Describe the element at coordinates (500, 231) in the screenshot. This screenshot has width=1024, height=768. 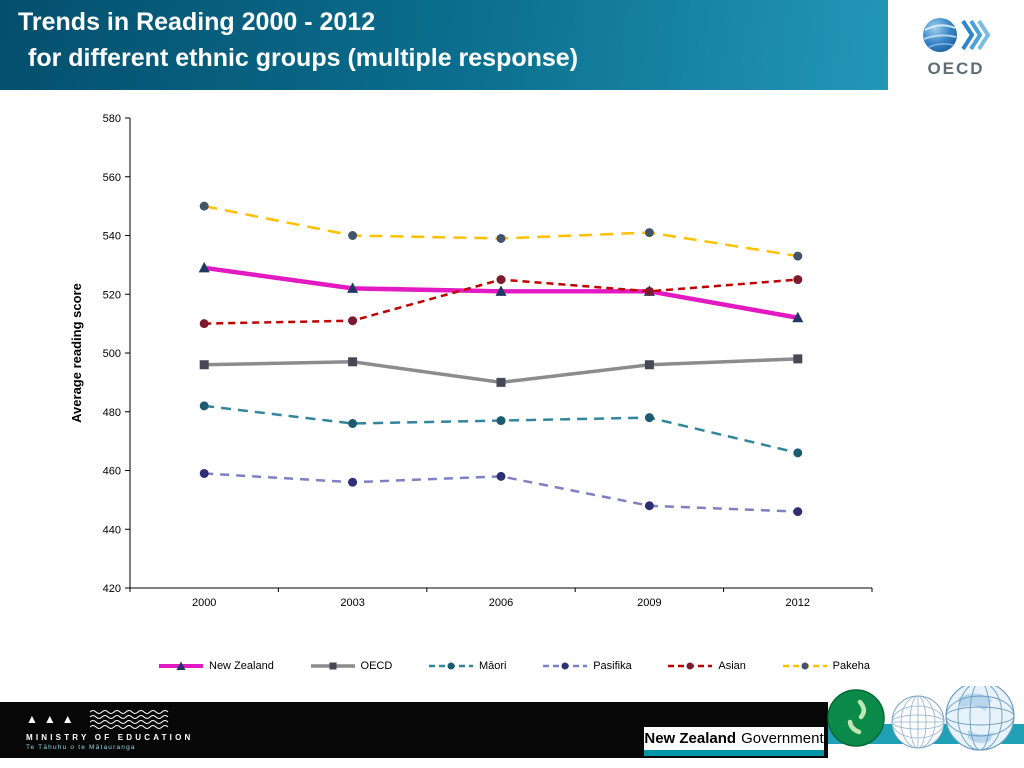
I see `series-line-pakeha` at that location.